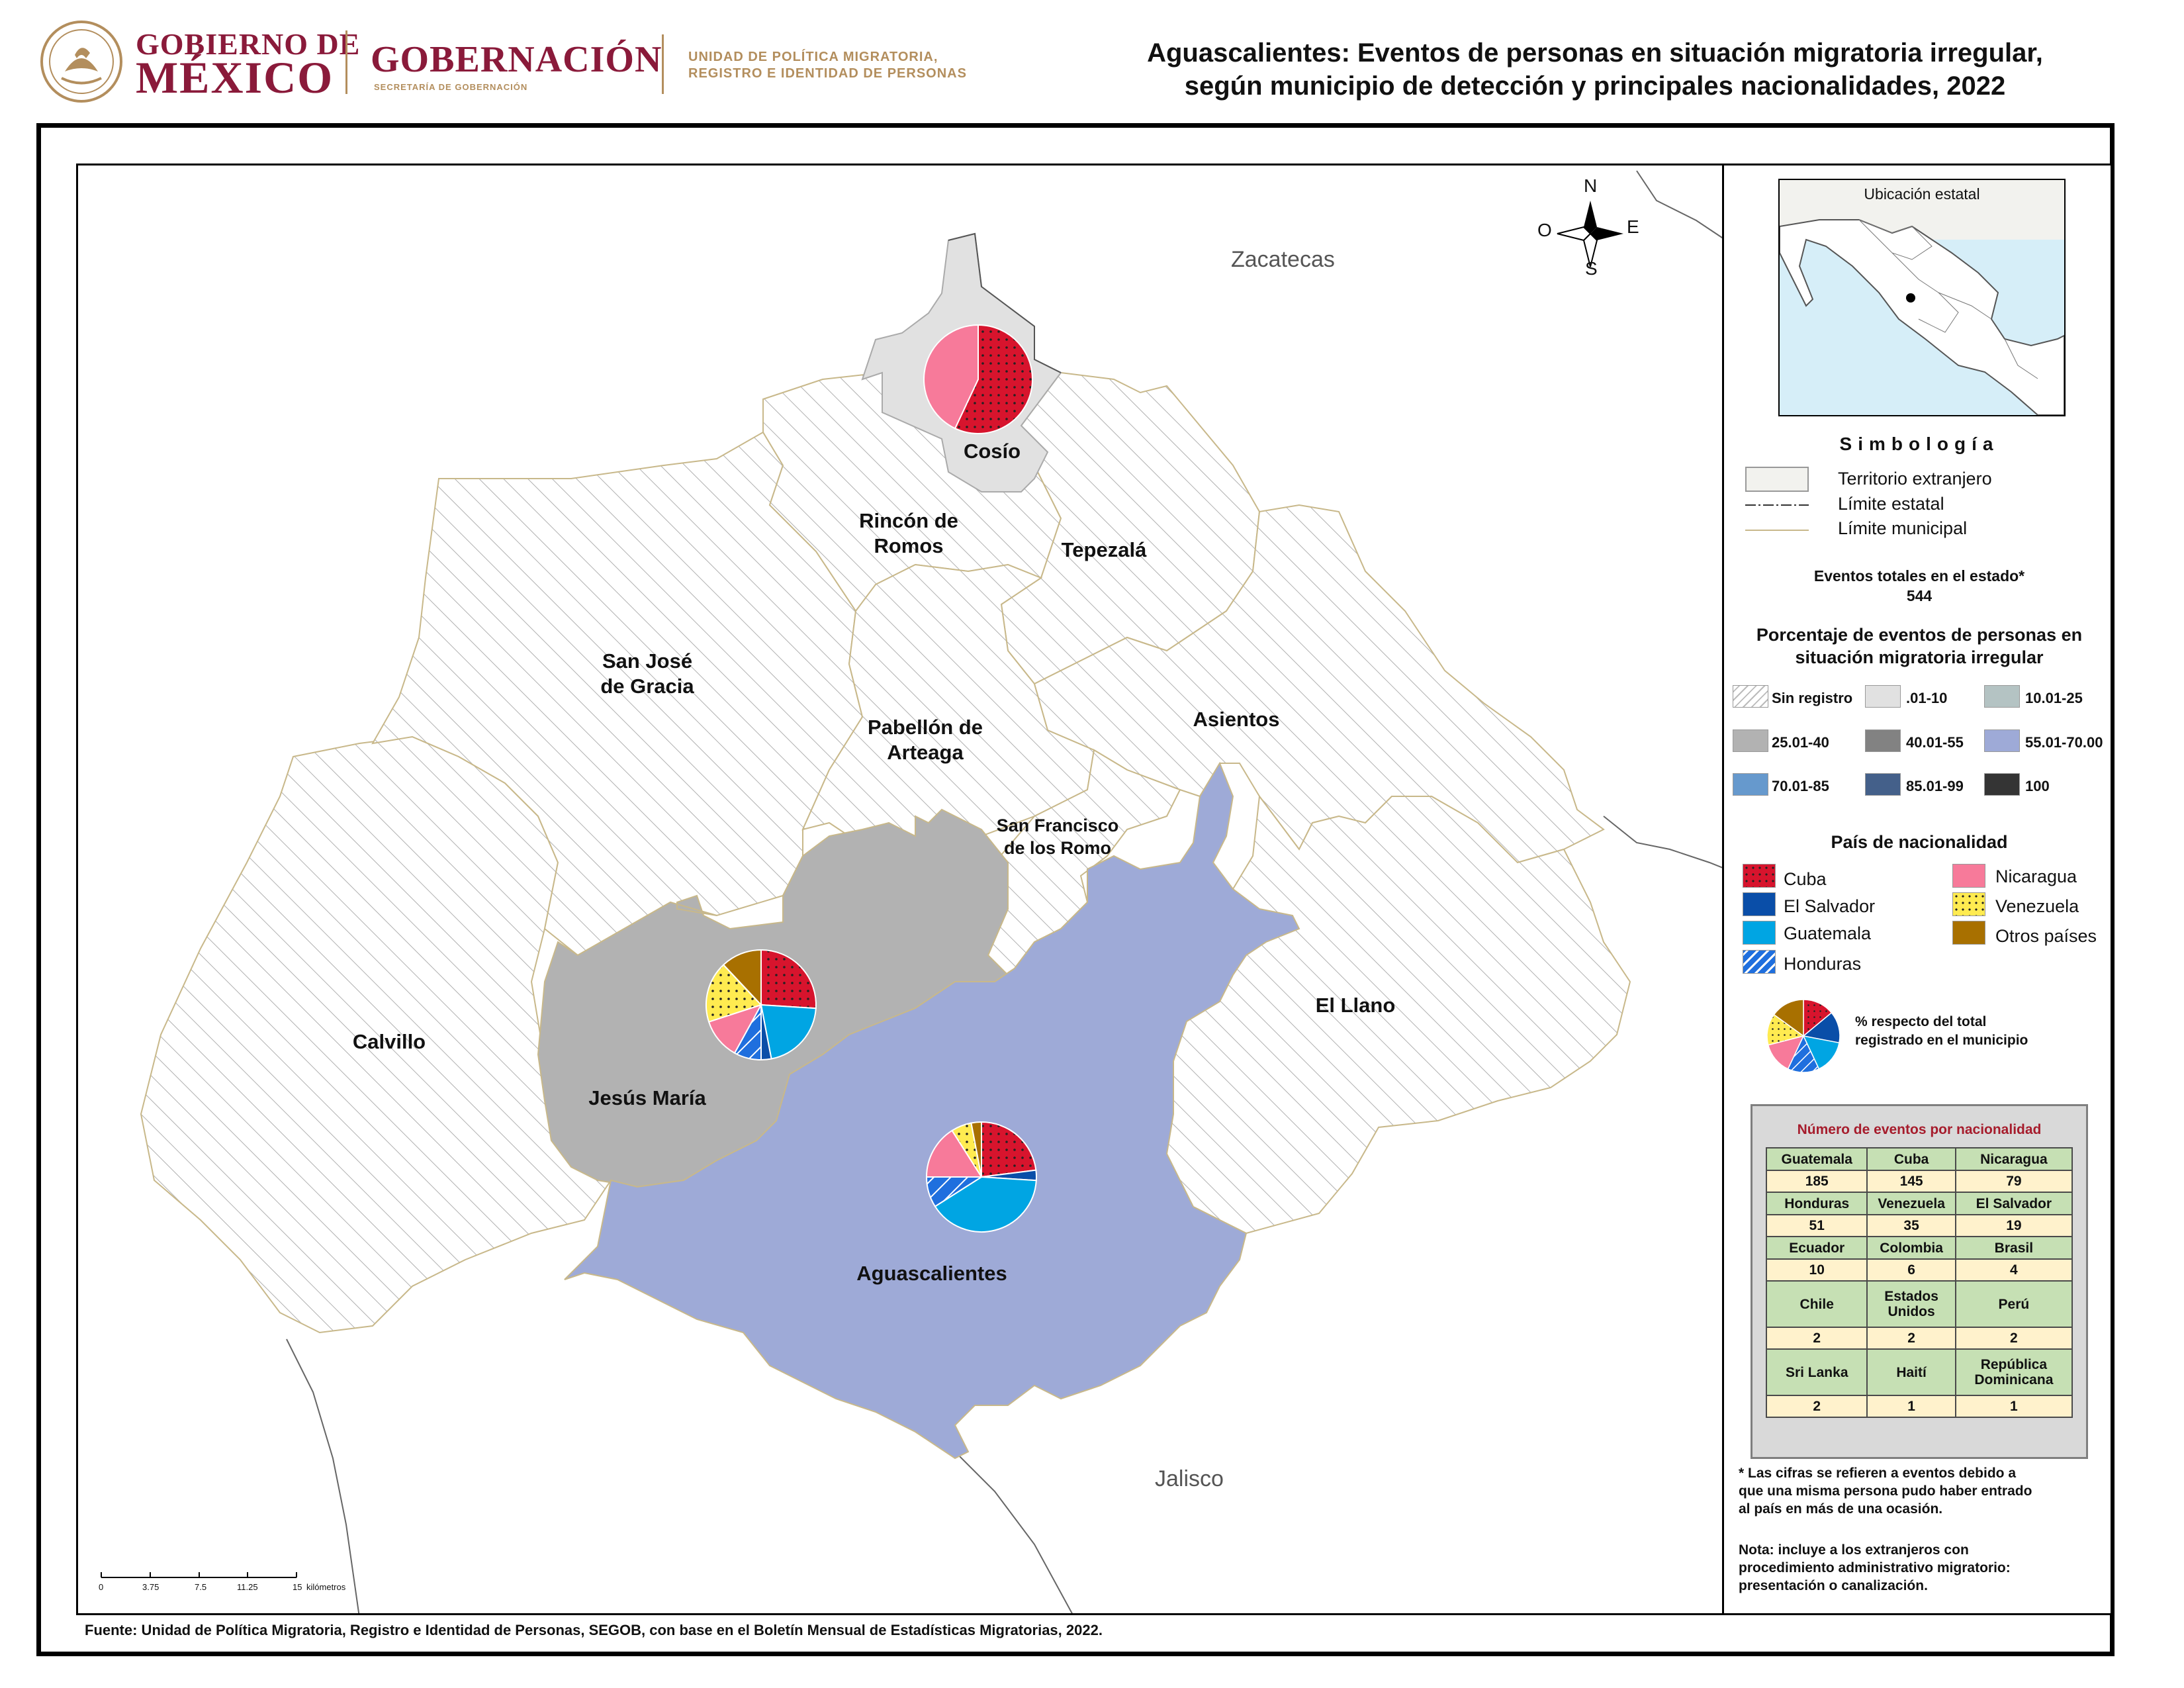 The image size is (2184, 1688). I want to click on table-row: Honduras Venezuela El Salvador, so click(1919, 1203).